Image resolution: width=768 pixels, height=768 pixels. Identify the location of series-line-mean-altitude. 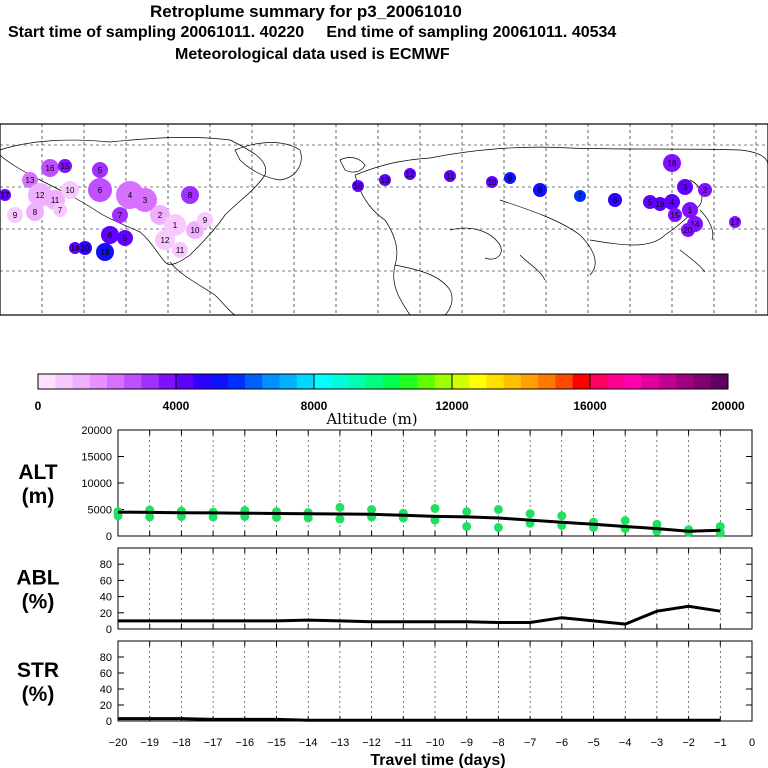
(419, 521).